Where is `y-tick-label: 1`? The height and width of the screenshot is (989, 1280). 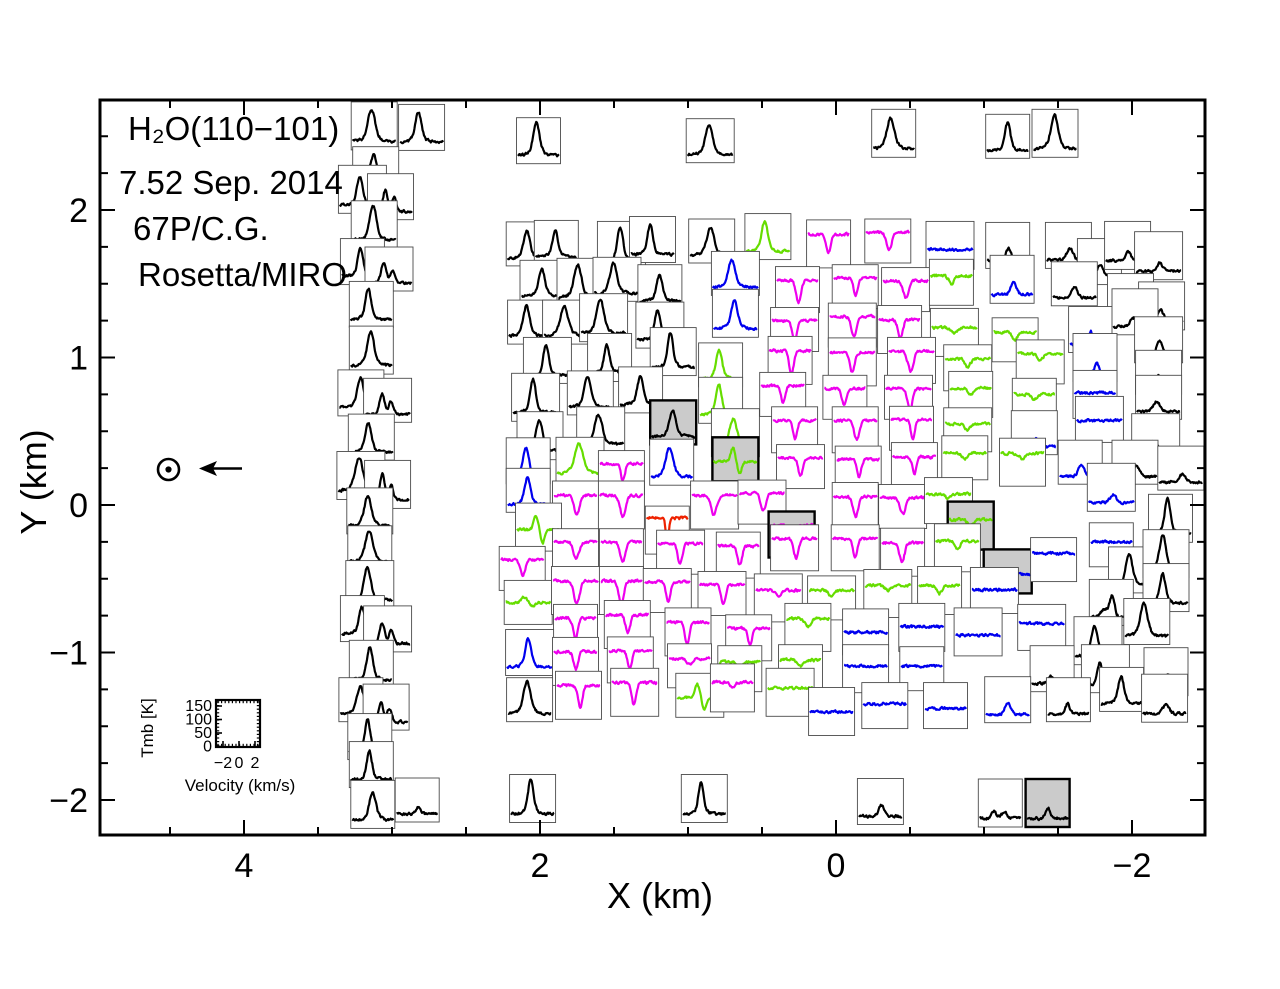
y-tick-label: 1 is located at coordinates (78, 359).